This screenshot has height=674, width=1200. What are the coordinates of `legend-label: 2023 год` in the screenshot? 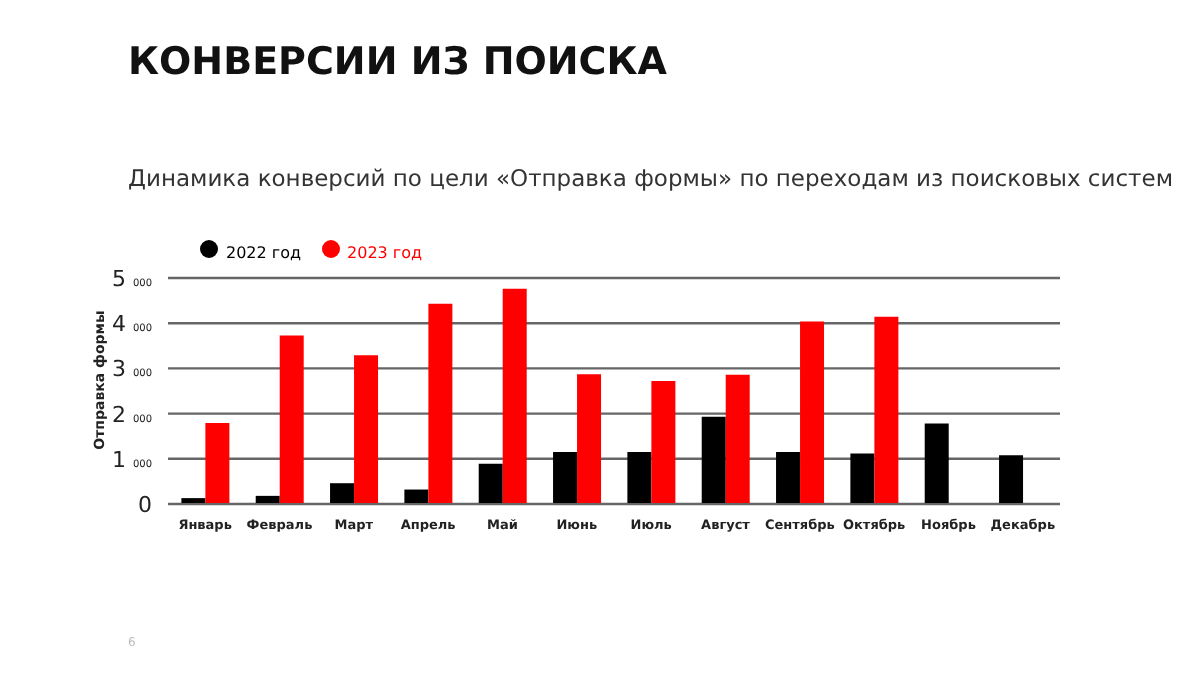 It's located at (385, 253).